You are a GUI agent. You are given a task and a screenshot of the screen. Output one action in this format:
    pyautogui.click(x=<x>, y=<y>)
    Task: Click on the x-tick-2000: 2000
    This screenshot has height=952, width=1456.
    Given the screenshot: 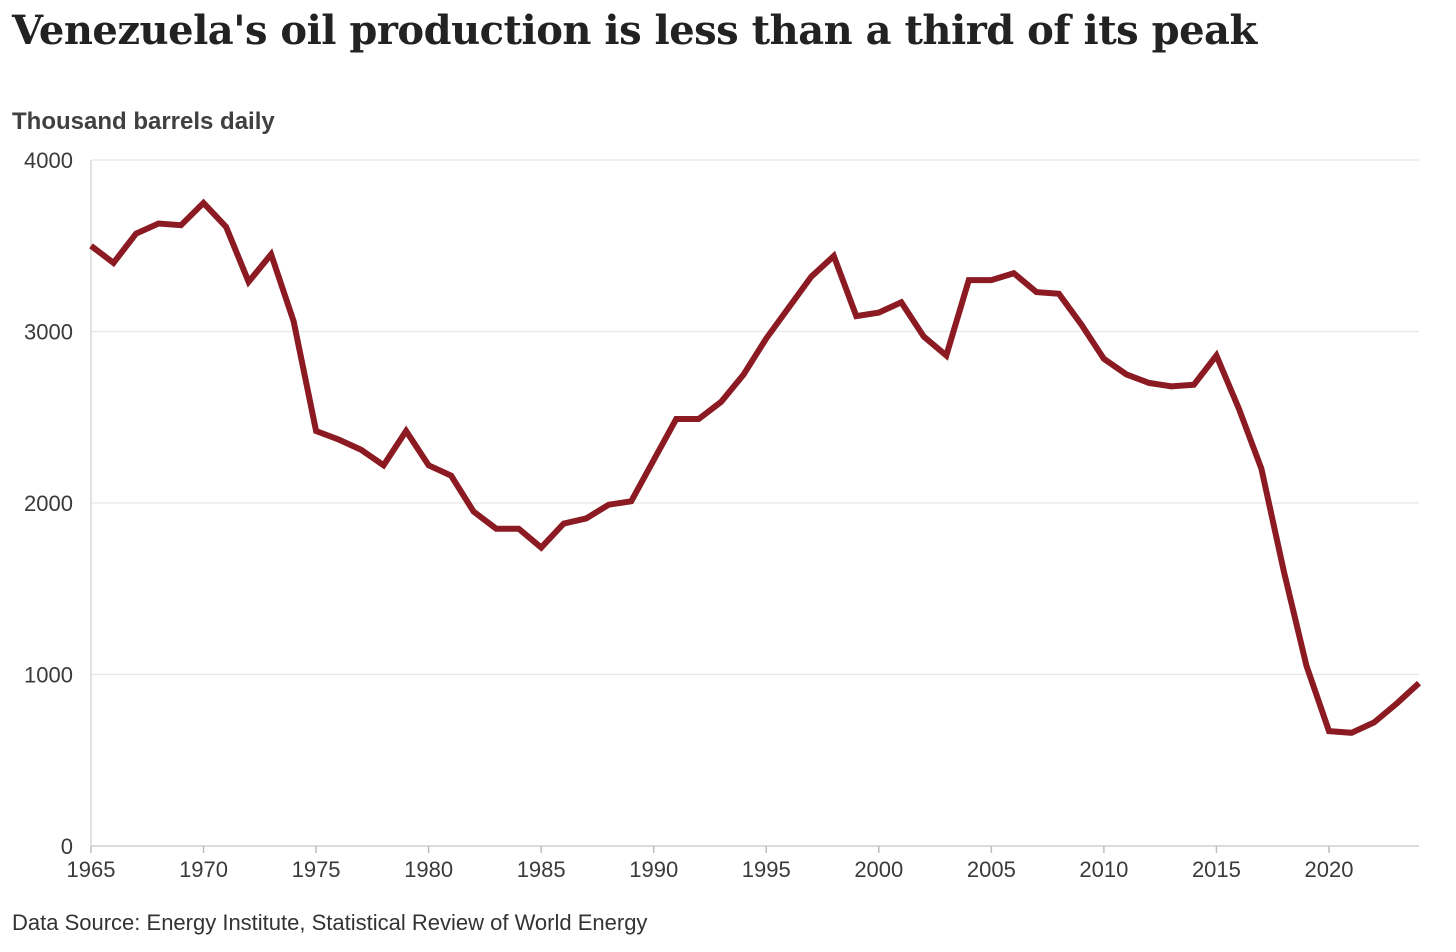 What is the action you would take?
    pyautogui.click(x=878, y=869)
    